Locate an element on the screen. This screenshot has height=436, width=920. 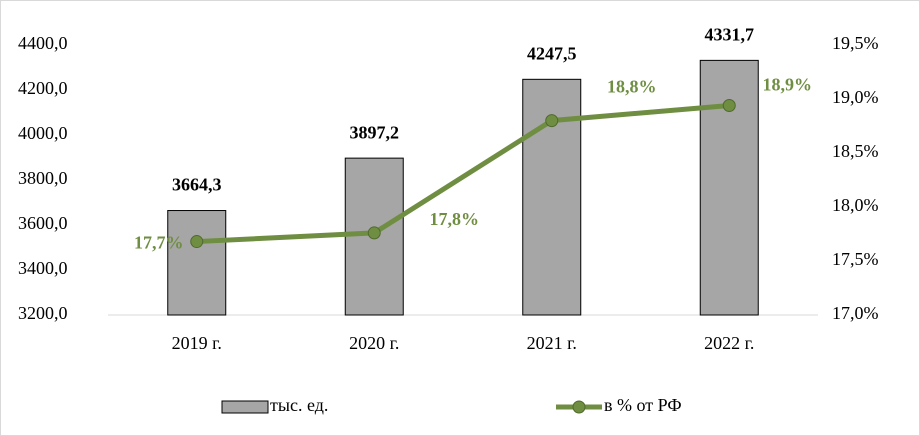
x-tick-label: 2021 г. is located at coordinates (552, 343).